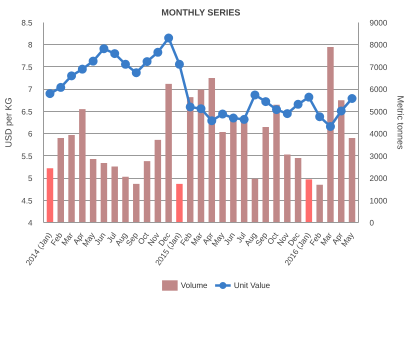  I want to click on y-tick-label: 6, so click(31, 134).